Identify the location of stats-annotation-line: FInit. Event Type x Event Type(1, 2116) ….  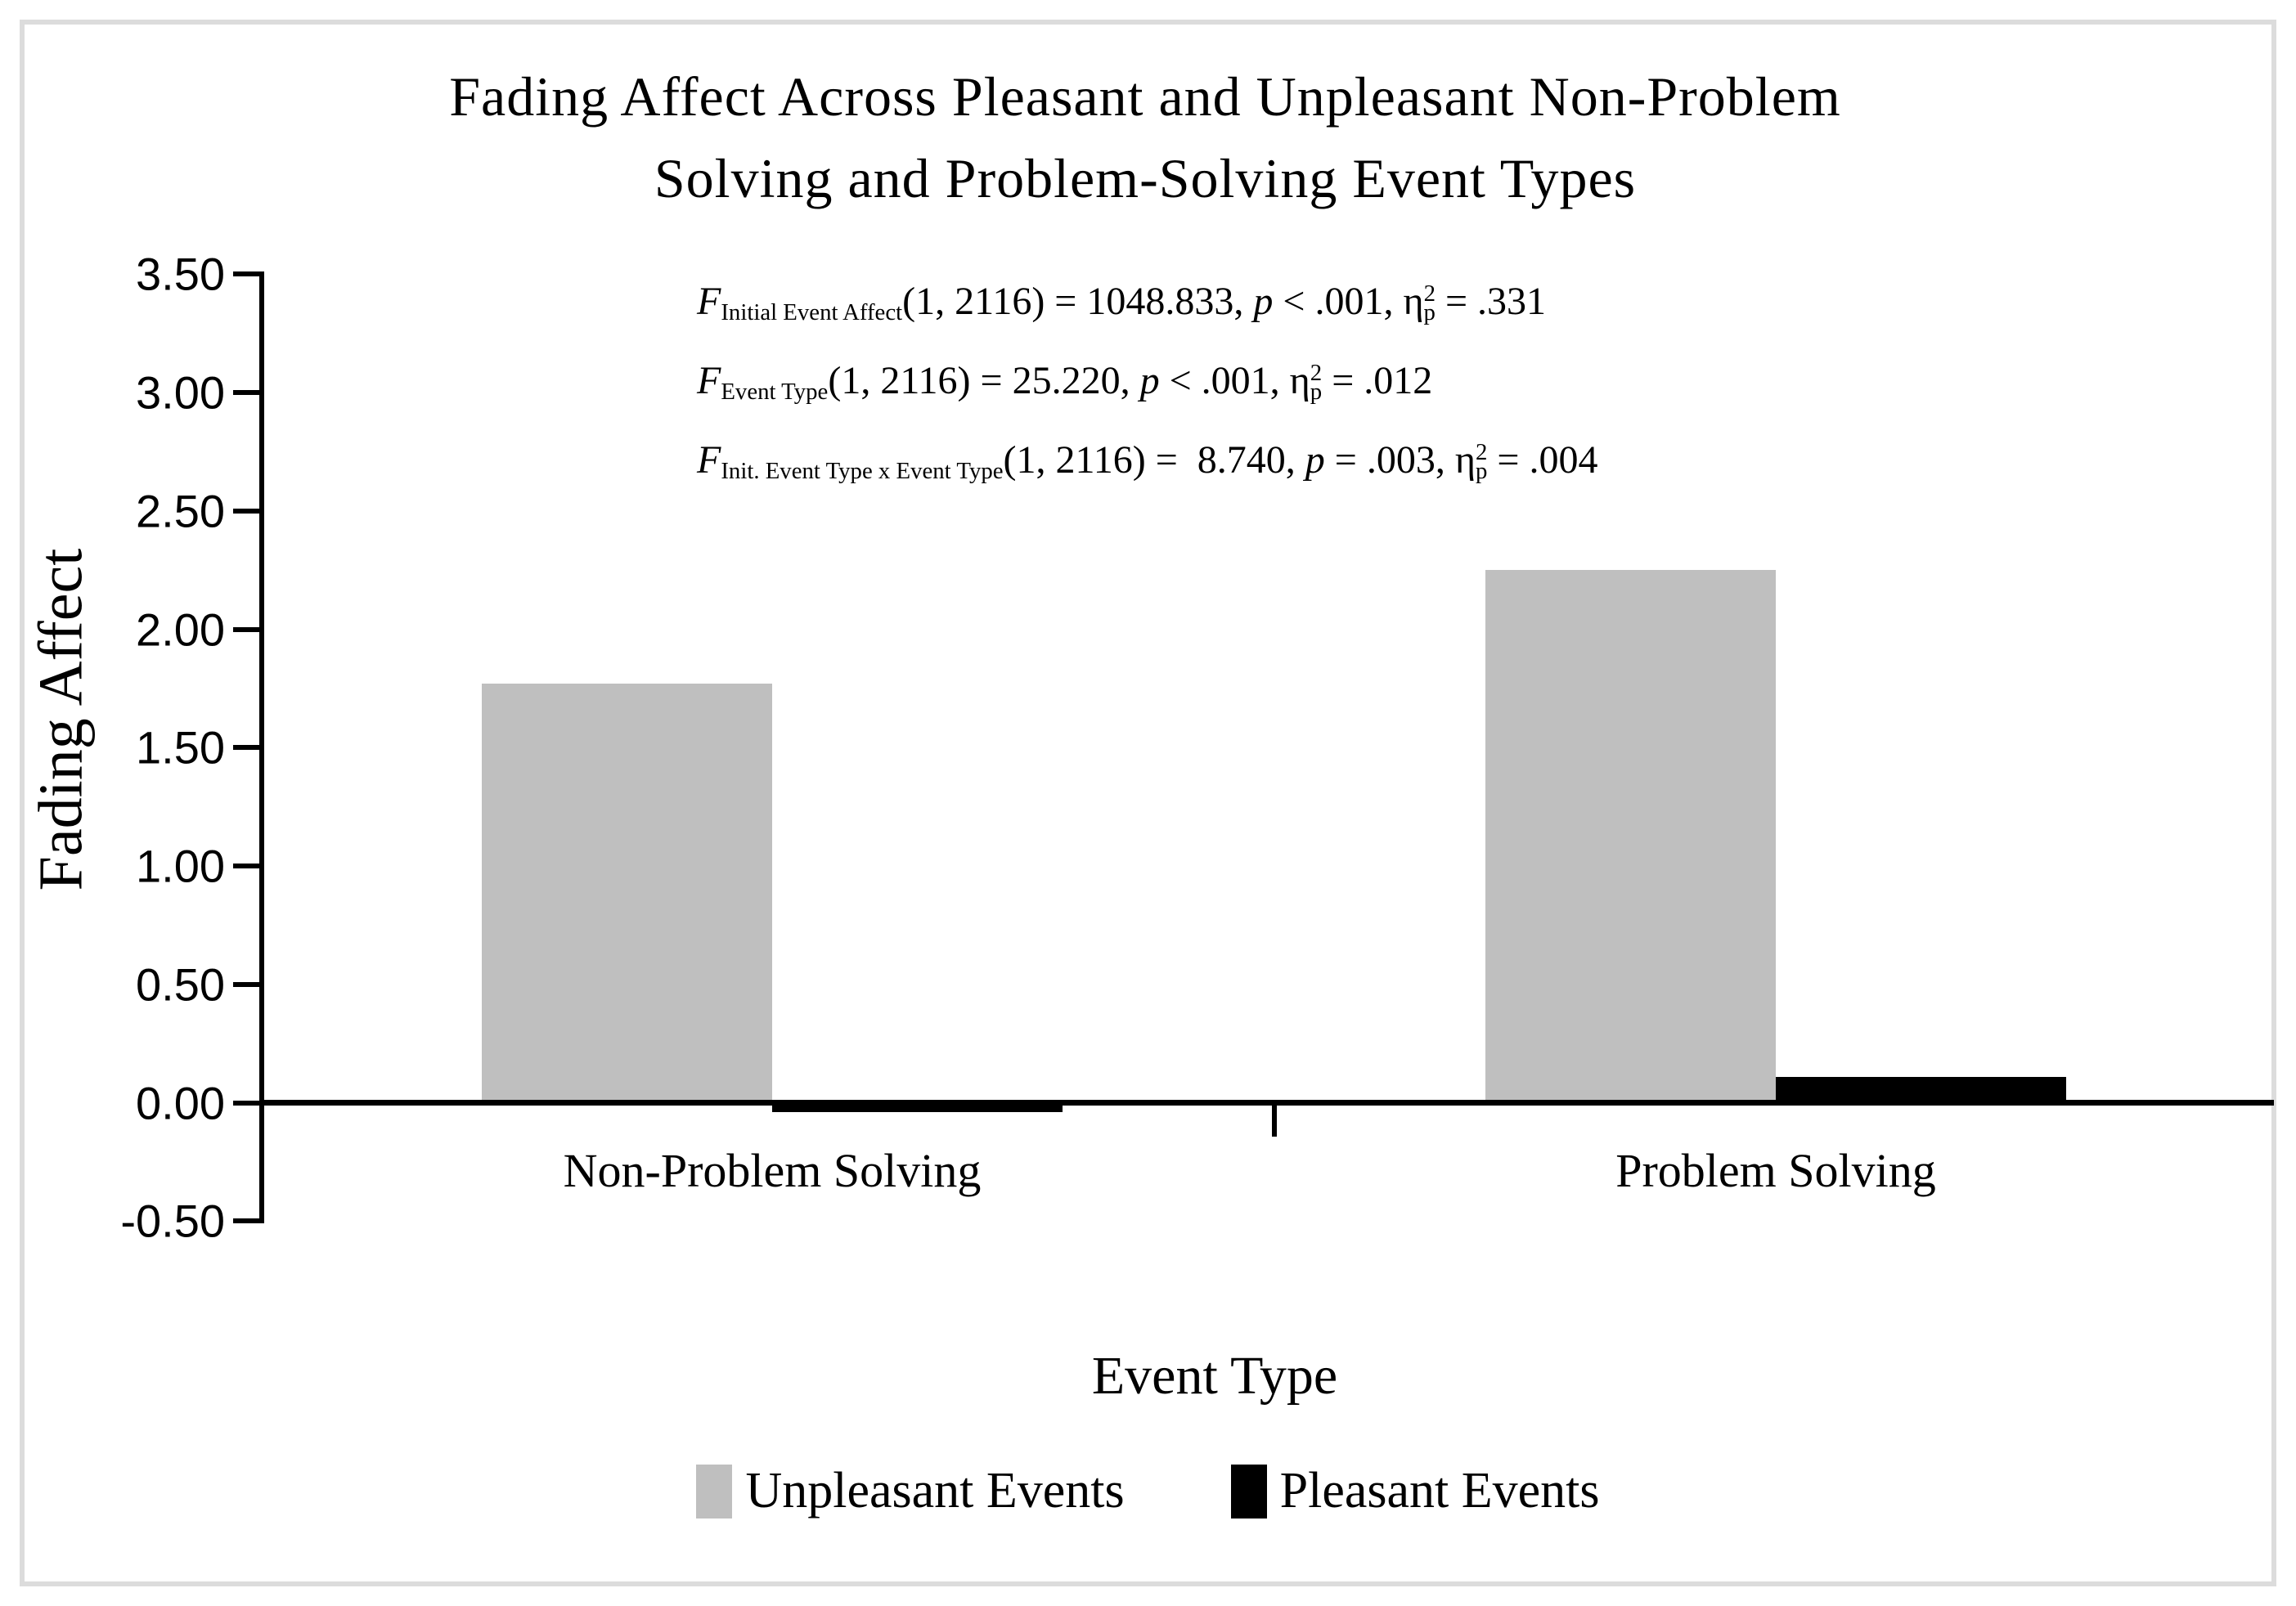
(1147, 461).